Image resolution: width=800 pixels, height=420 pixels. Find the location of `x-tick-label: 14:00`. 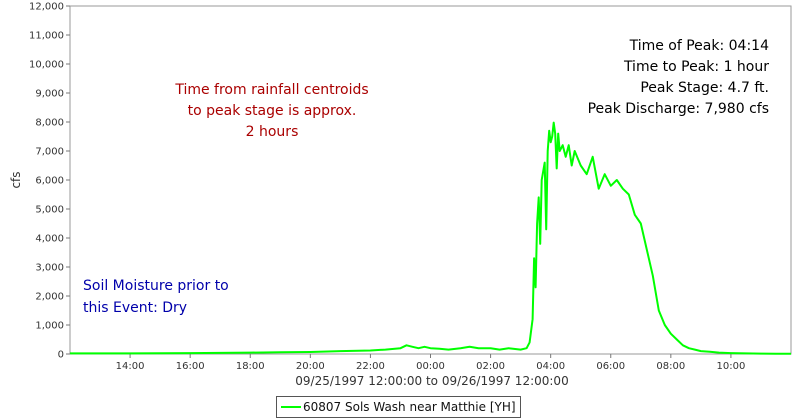

x-tick-label: 14:00 is located at coordinates (130, 366).